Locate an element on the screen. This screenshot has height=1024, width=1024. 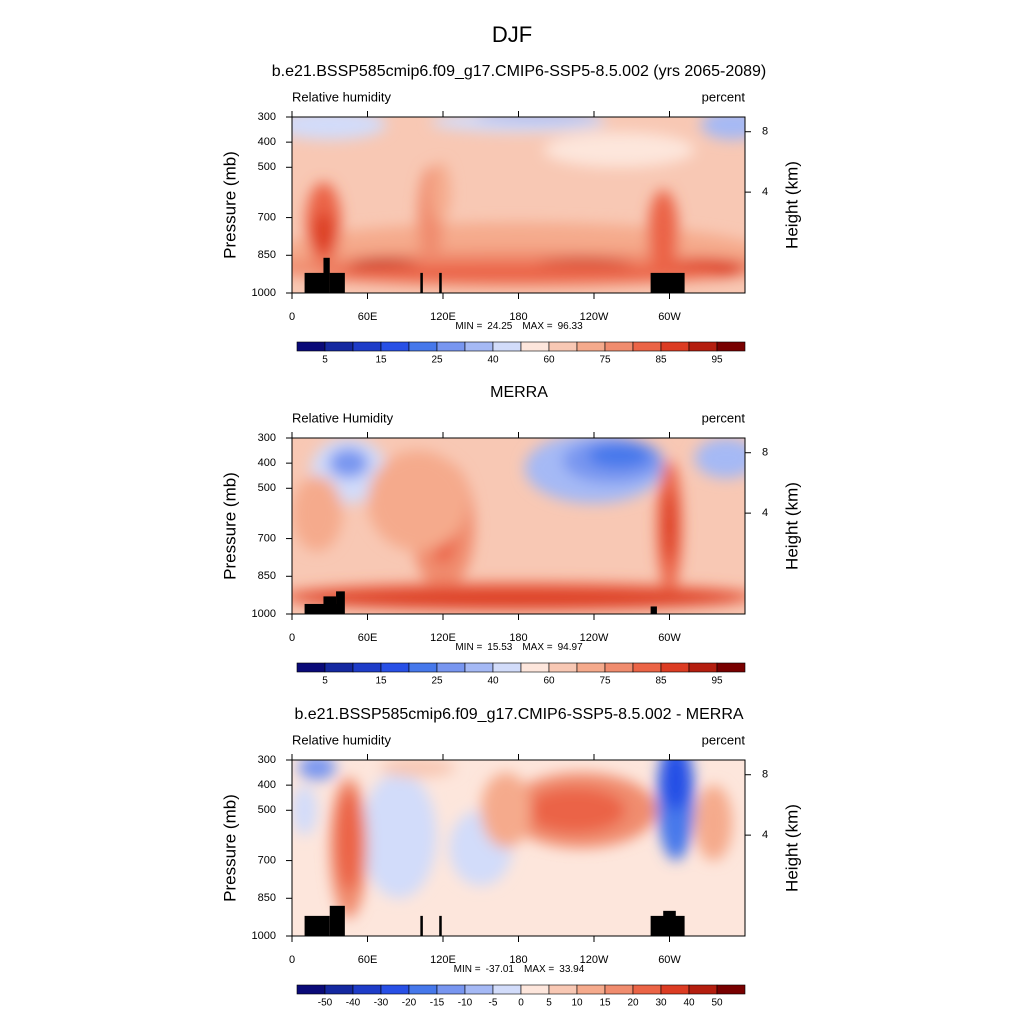
contour-field is located at coordinates (518, 526).